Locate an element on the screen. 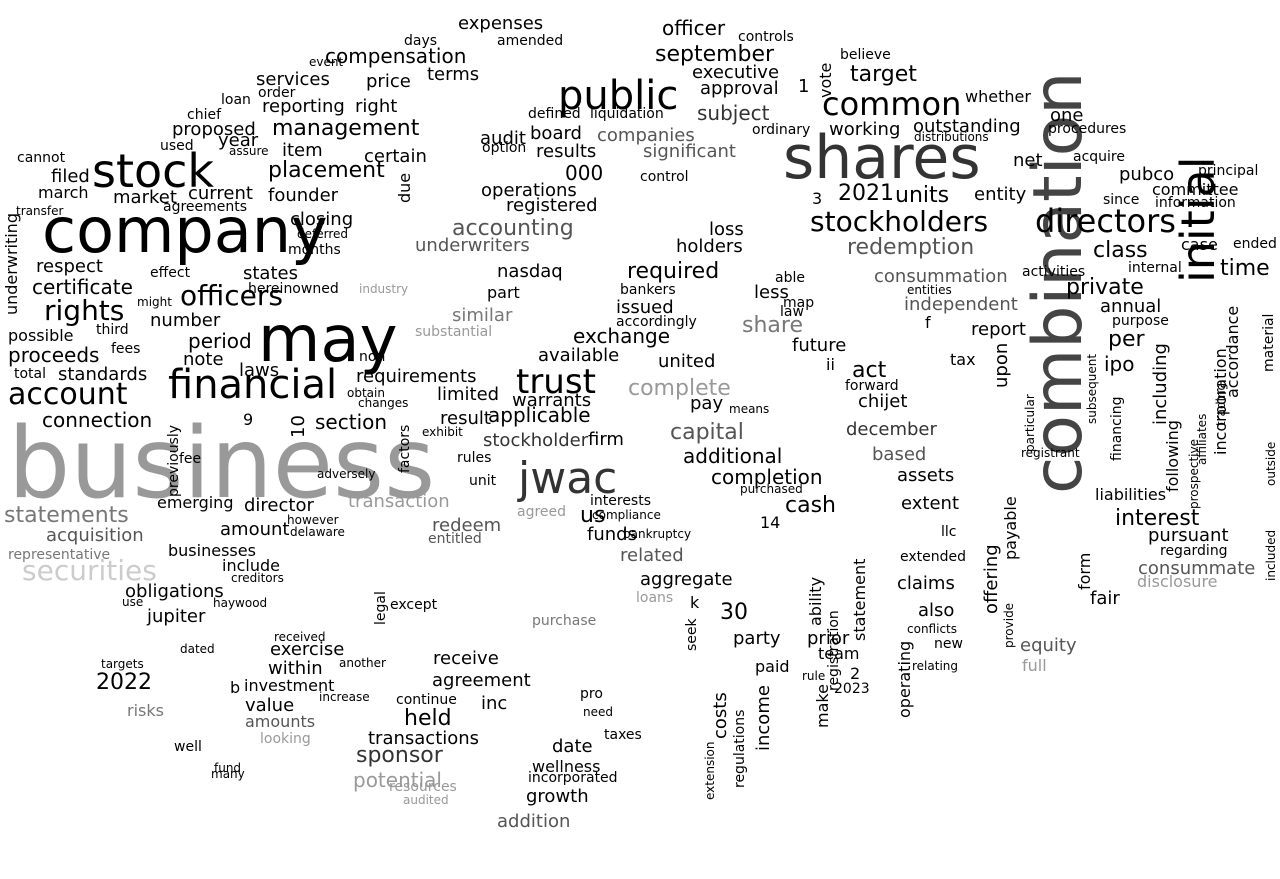  word-activities: activities is located at coordinates (1054, 272).